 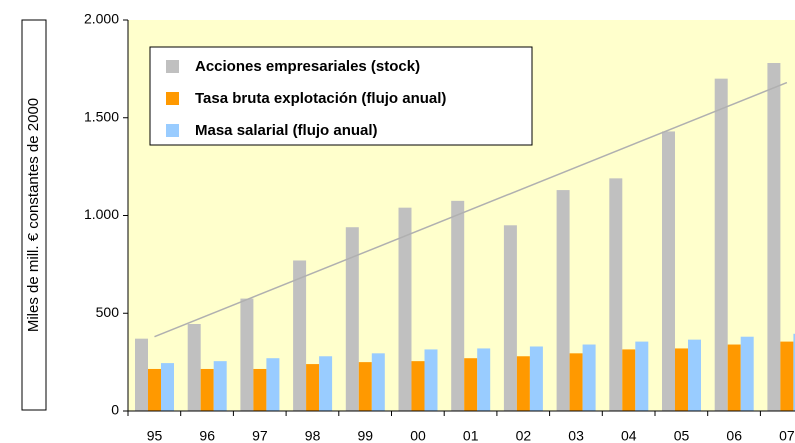 What do you see at coordinates (418, 435) in the screenshot?
I see `x-tick-label: 00` at bounding box center [418, 435].